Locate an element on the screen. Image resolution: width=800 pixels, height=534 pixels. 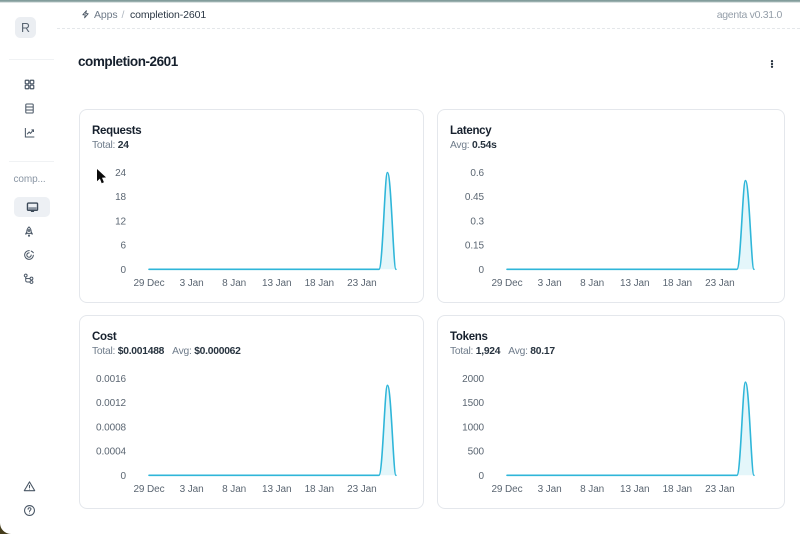
y-tick-label: 500 is located at coordinates (476, 452).